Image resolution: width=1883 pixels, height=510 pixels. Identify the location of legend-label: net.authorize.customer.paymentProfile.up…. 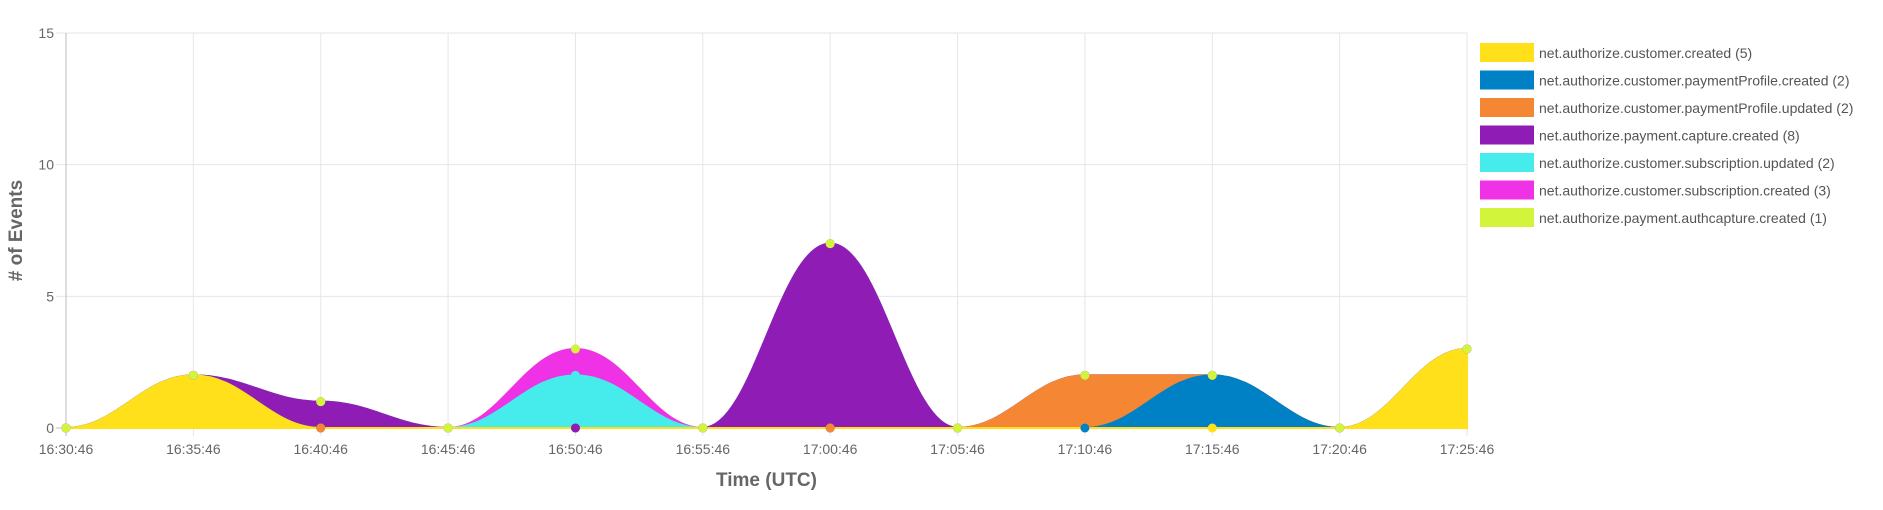
(1696, 108).